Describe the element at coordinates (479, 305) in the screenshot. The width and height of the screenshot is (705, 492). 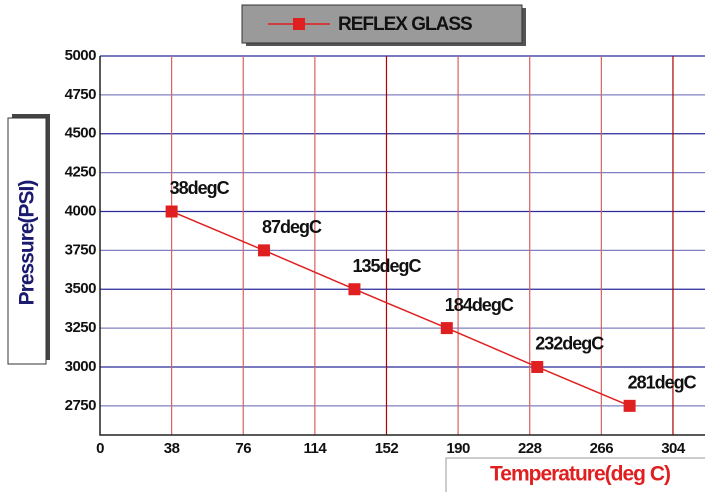
I see `point-label: 184degC` at that location.